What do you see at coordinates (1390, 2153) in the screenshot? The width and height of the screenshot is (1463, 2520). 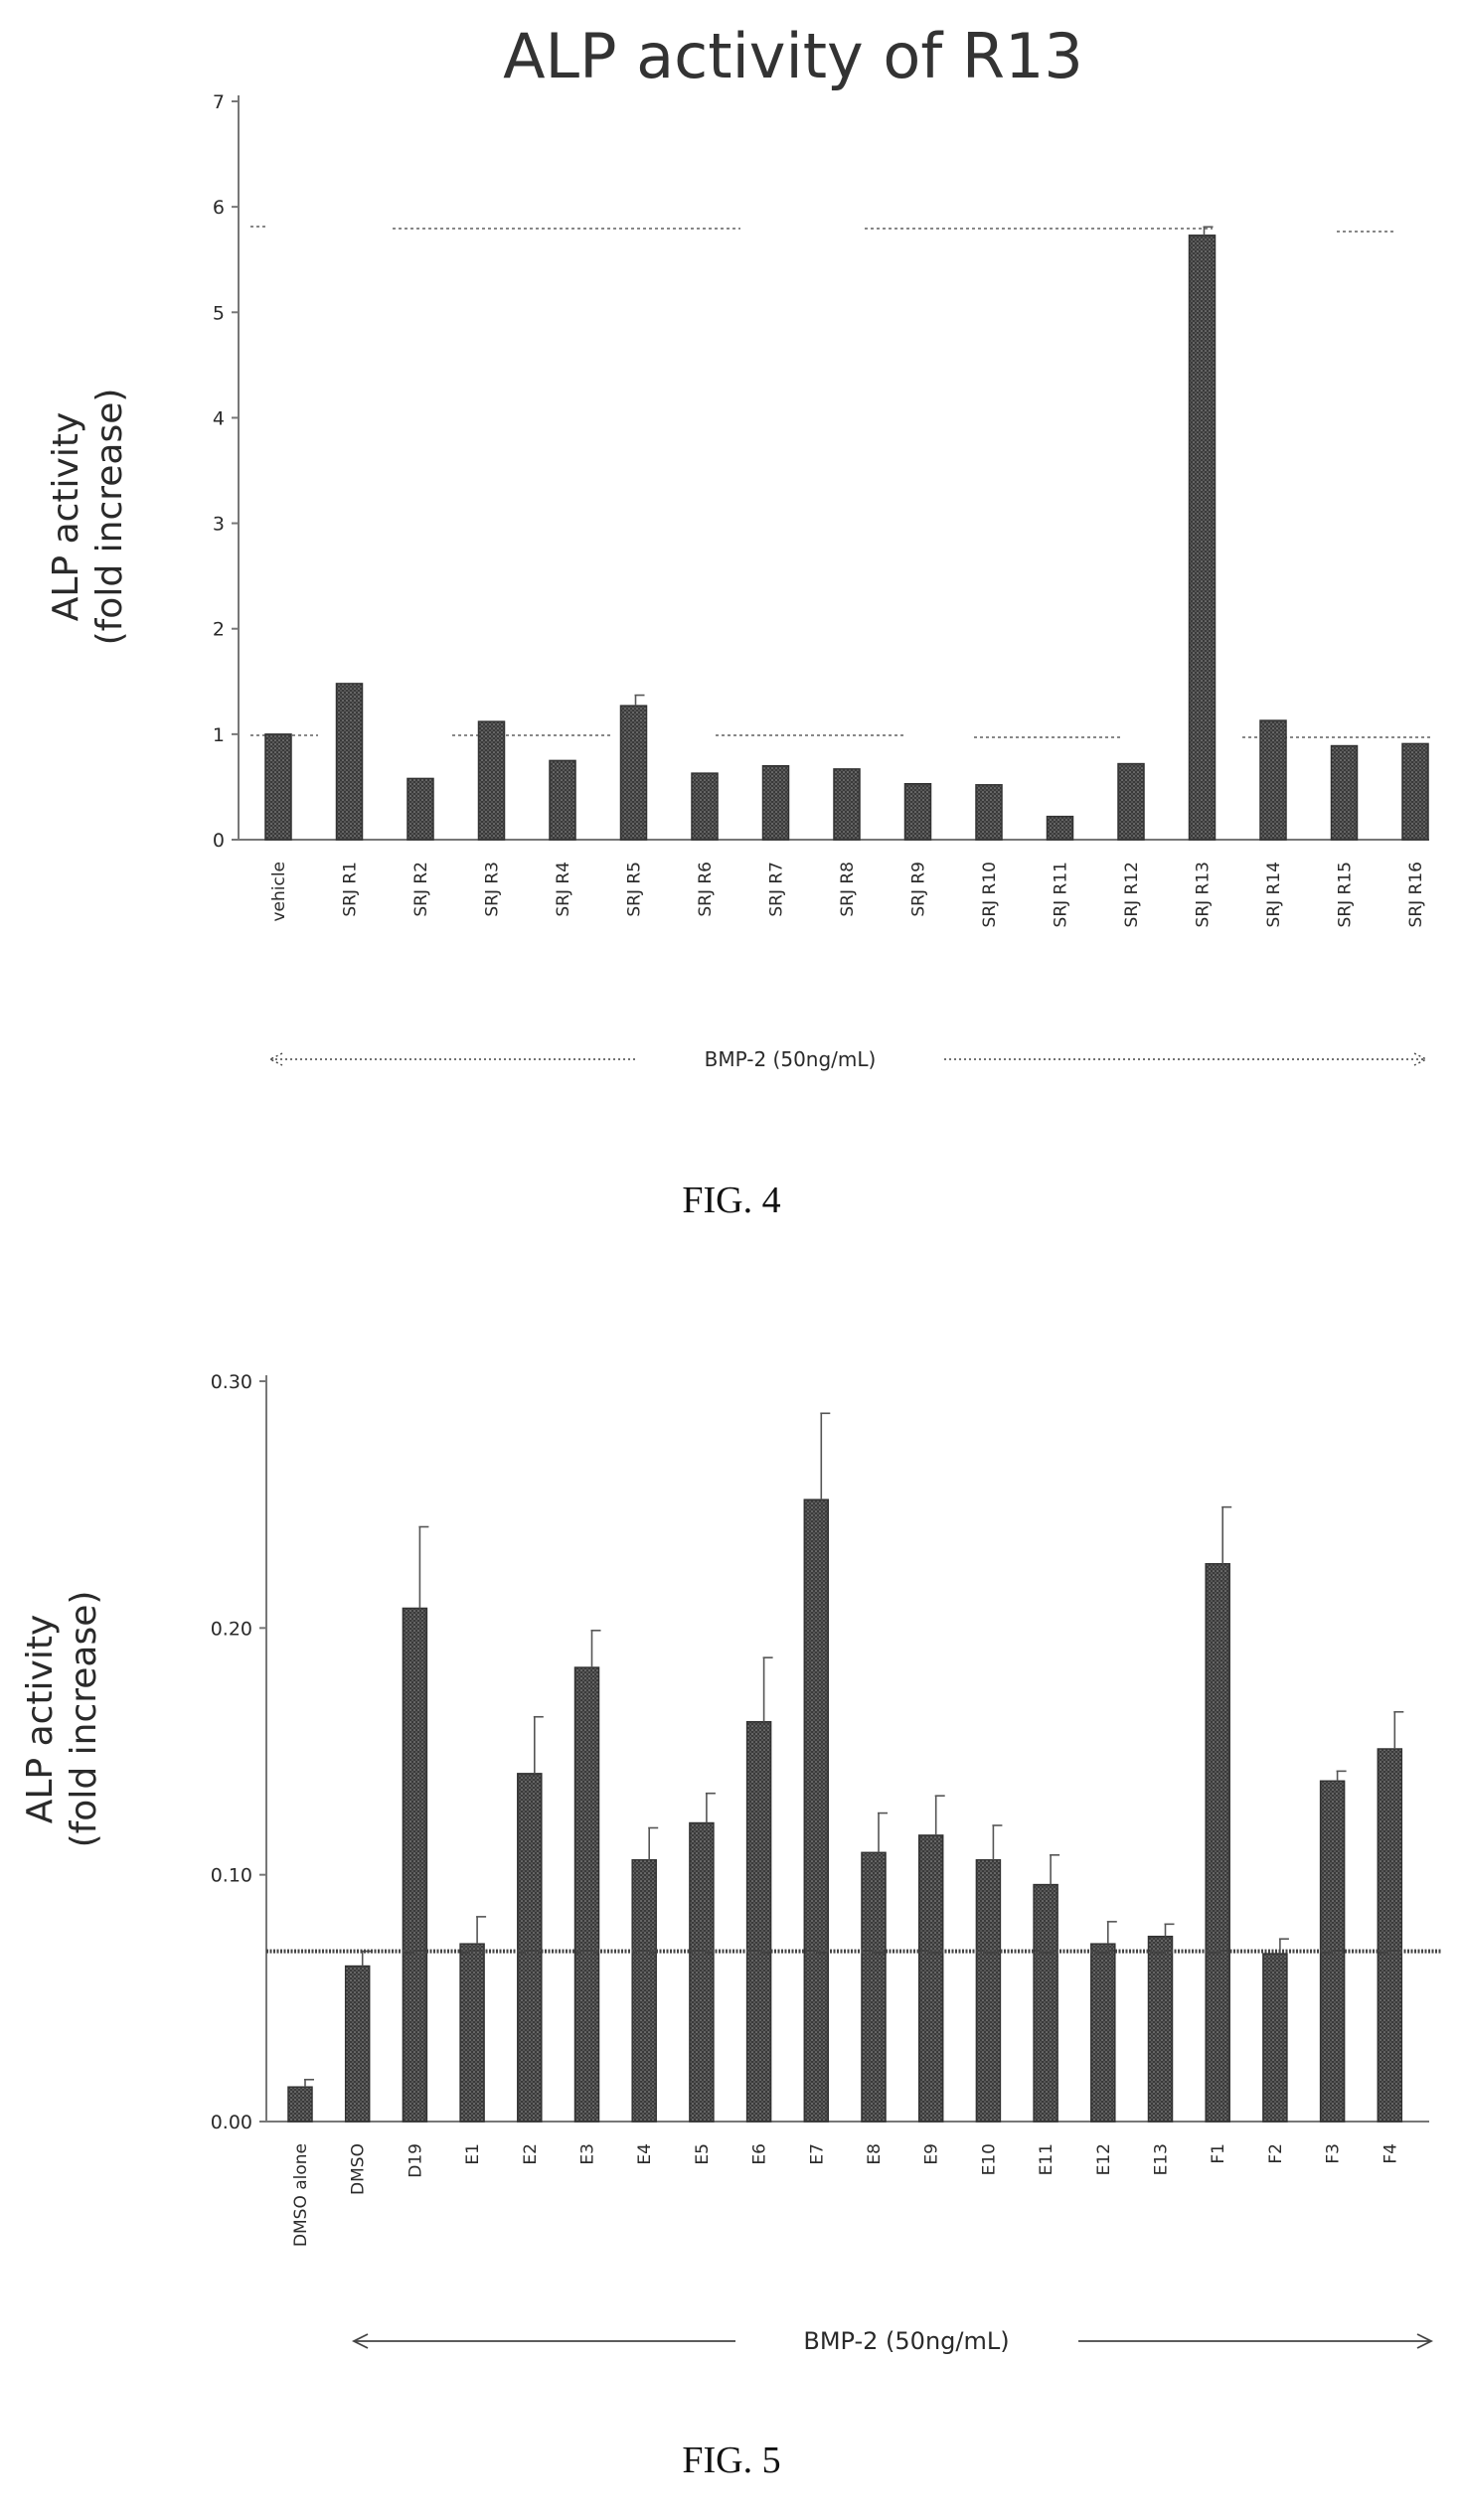 I see `x-category-label: F4` at bounding box center [1390, 2153].